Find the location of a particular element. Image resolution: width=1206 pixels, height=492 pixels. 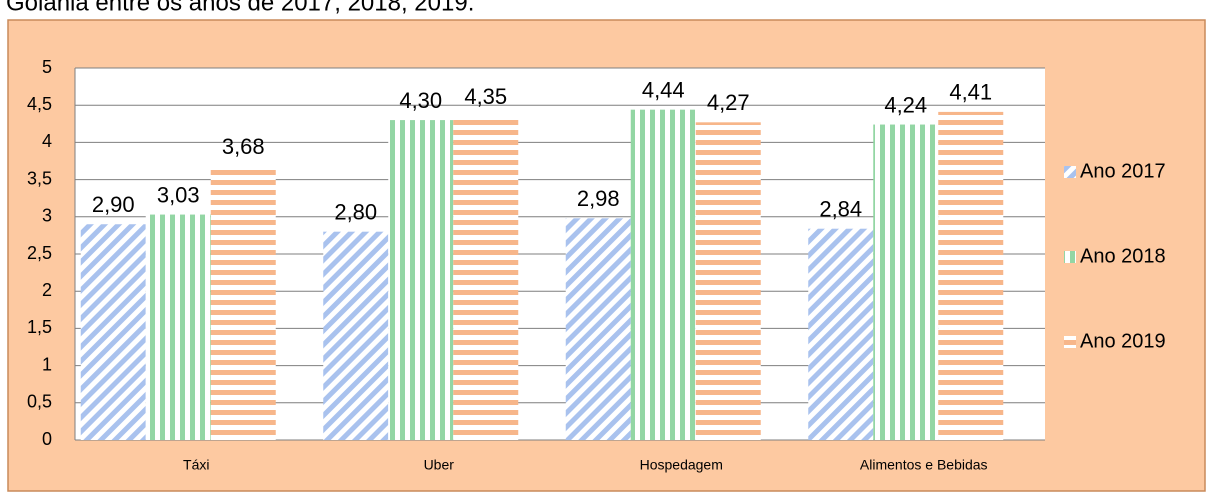

y-tick-label: 0 is located at coordinates (47, 439).